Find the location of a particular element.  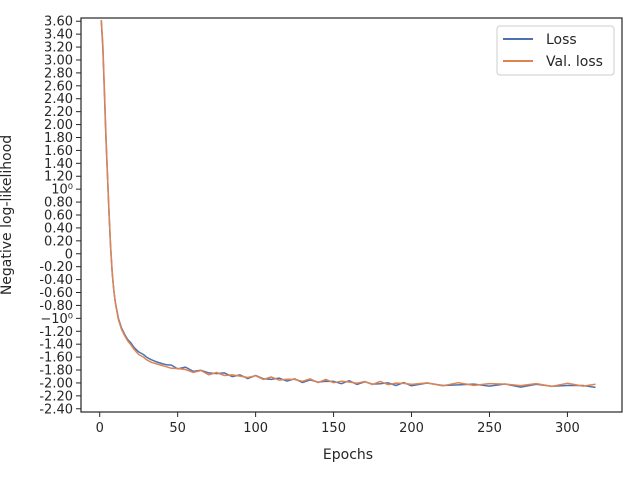

y-tick-label: 2.40 is located at coordinates (58, 99).